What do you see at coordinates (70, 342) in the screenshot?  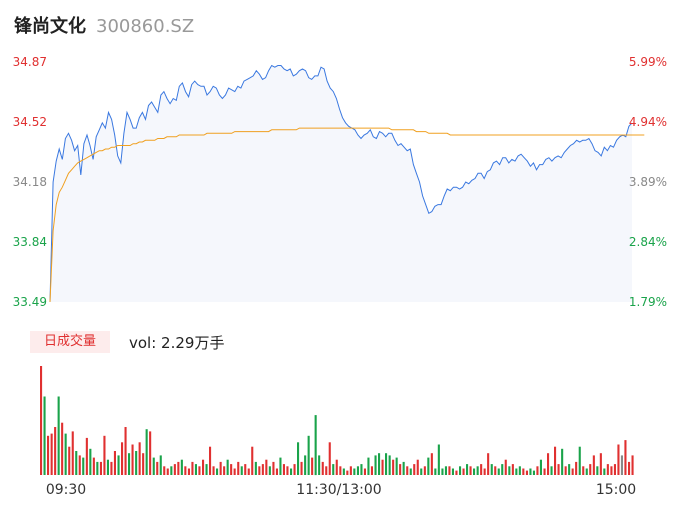 I see `volume-tab: 日成交量` at bounding box center [70, 342].